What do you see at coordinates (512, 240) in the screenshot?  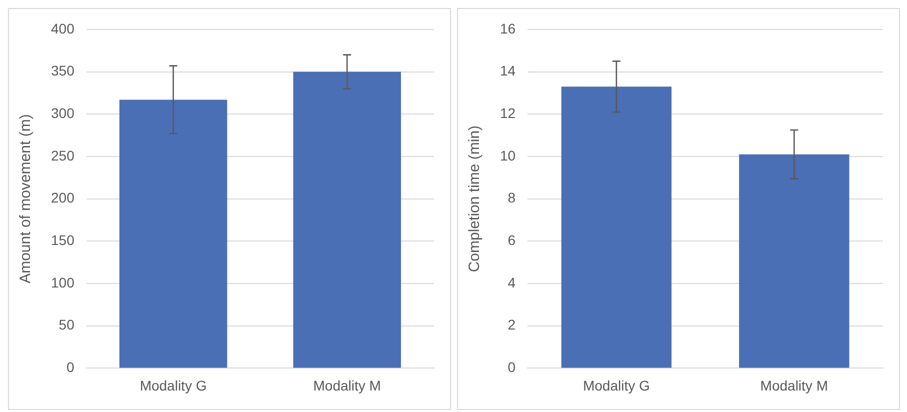 I see `y-tick-label: 6` at bounding box center [512, 240].